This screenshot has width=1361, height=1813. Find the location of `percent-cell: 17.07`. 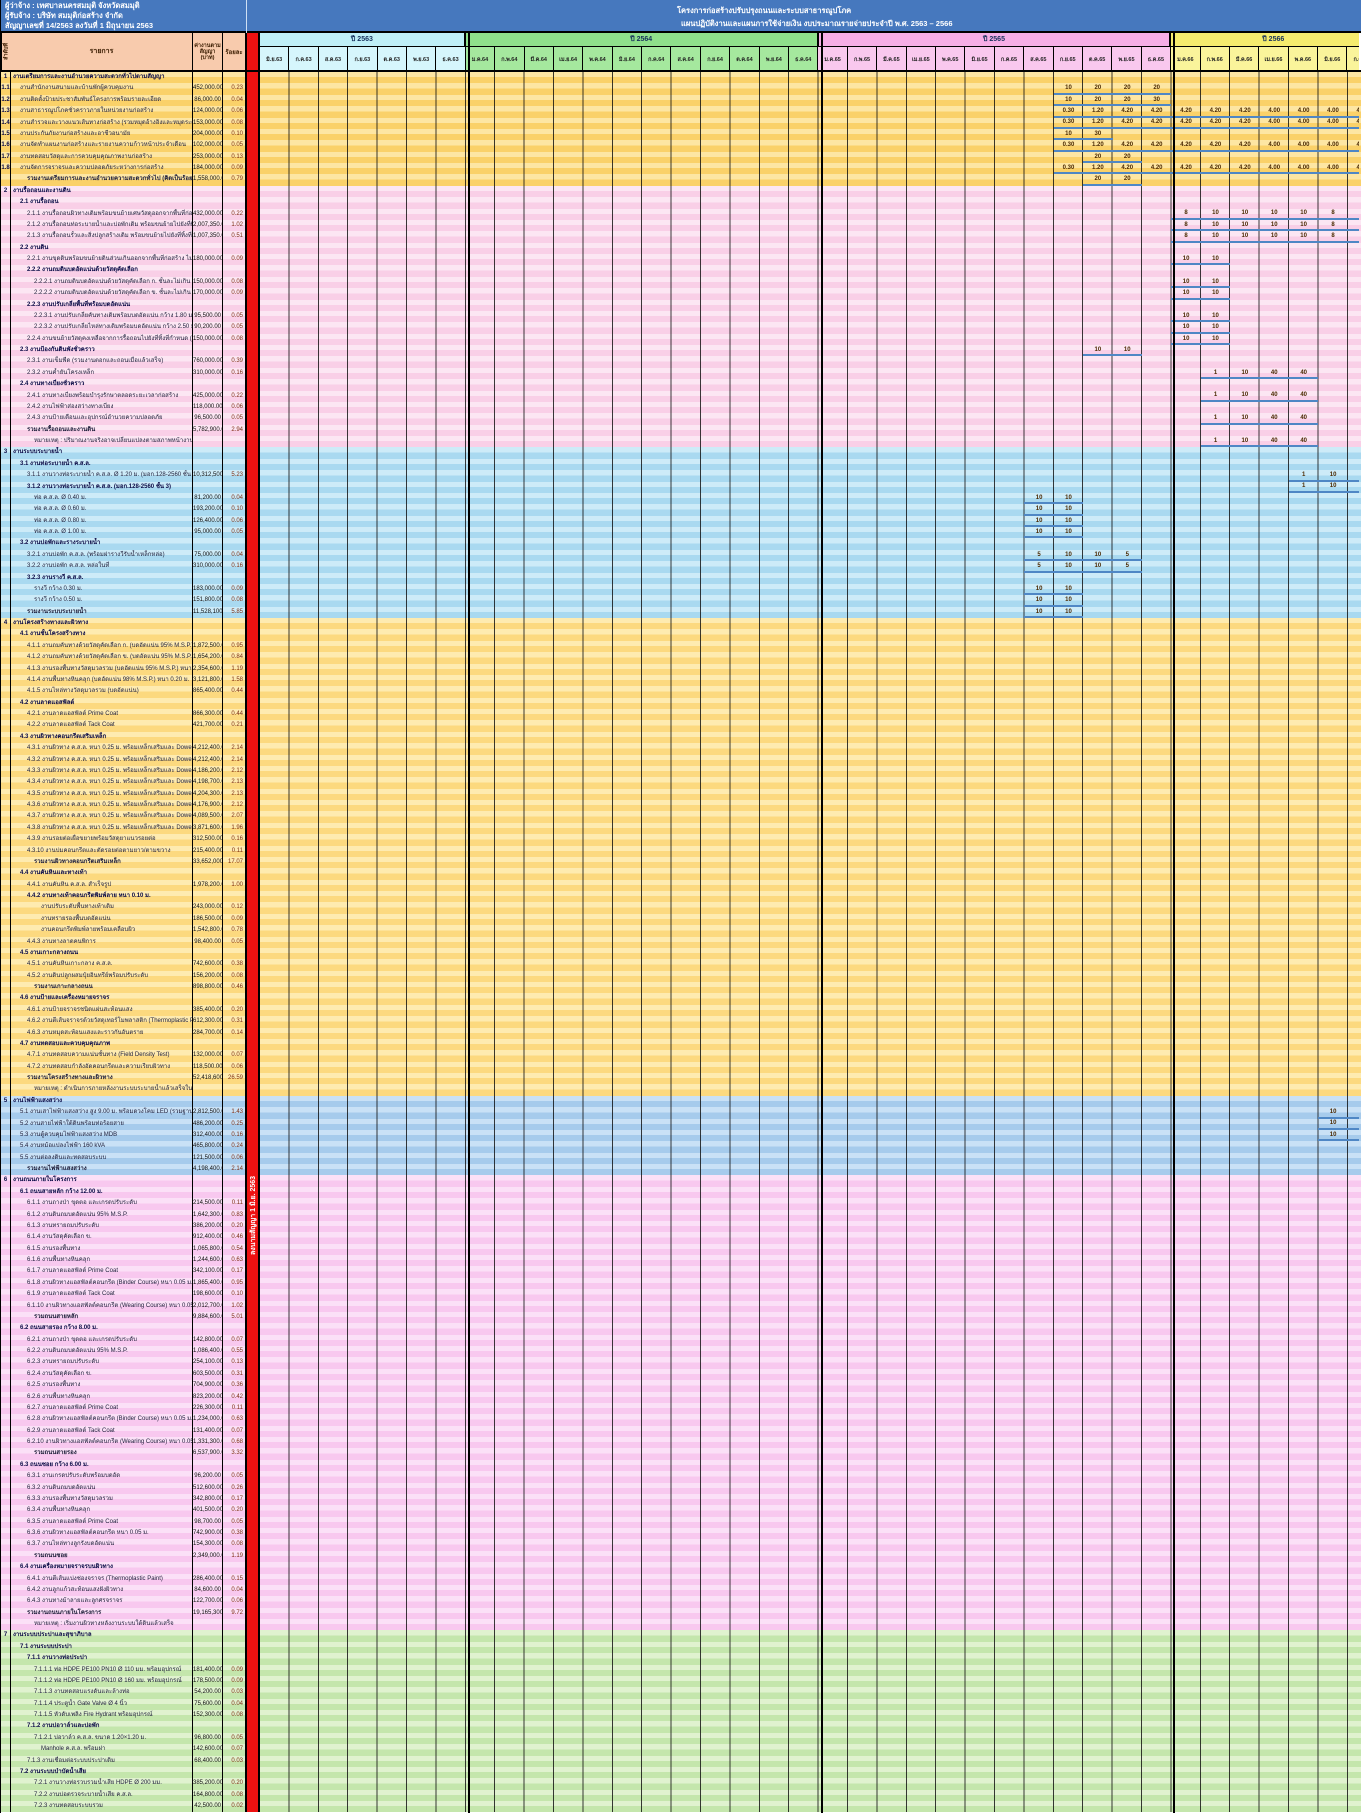

percent-cell: 17.07 is located at coordinates (235, 862).